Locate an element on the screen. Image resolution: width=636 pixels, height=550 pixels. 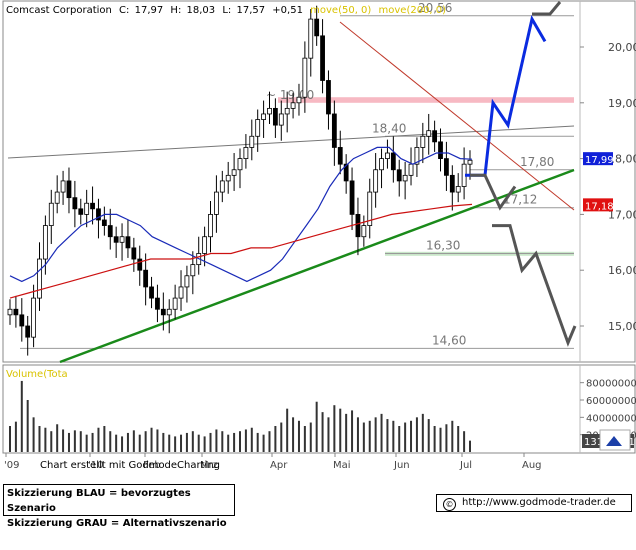
x-tick-label: '09 is located at coordinates (11, 465).